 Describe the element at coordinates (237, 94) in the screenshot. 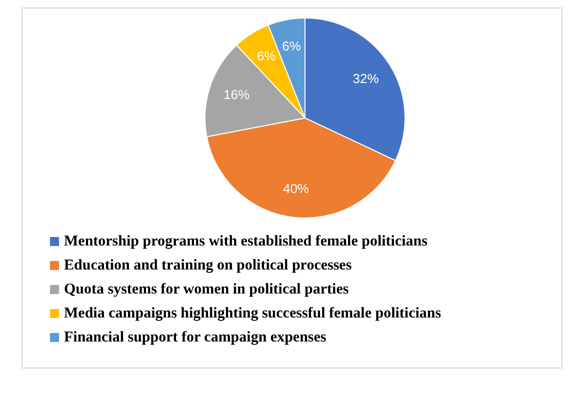

I see `data-label: 16%` at that location.